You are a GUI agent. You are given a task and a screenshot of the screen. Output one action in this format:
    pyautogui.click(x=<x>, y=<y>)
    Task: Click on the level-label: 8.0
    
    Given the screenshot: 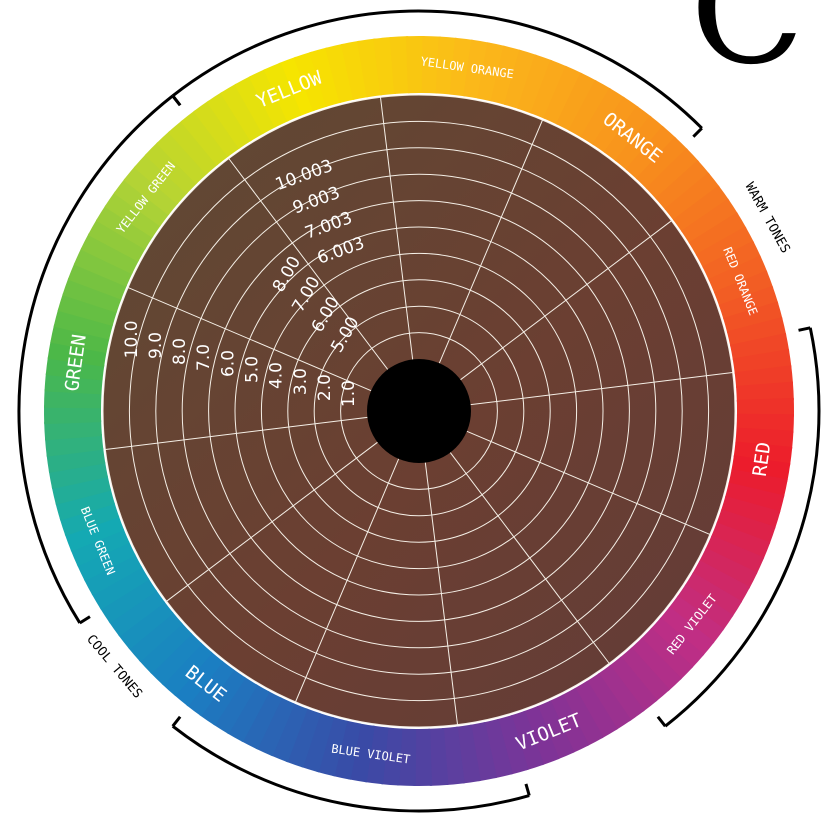 What is the action you would take?
    pyautogui.click(x=180, y=351)
    